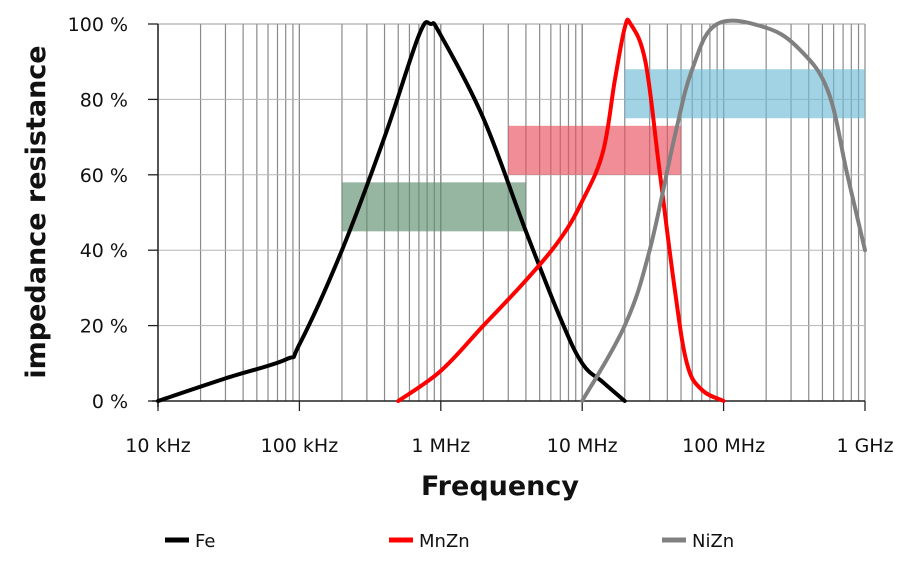  What do you see at coordinates (158, 446) in the screenshot?
I see `x-tick-label: 10 kHz` at bounding box center [158, 446].